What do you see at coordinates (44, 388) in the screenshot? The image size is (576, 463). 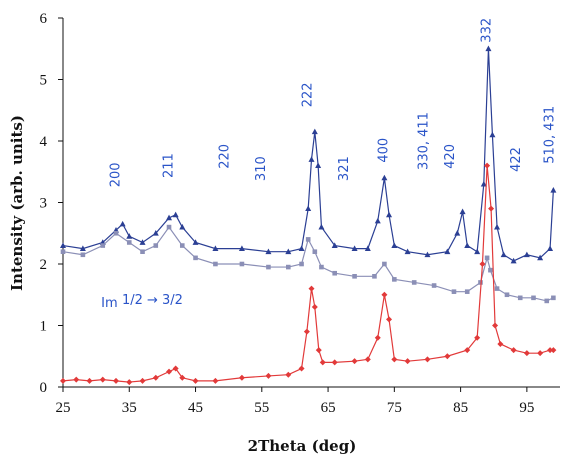 I see `y-tick-label: 0` at bounding box center [44, 388].